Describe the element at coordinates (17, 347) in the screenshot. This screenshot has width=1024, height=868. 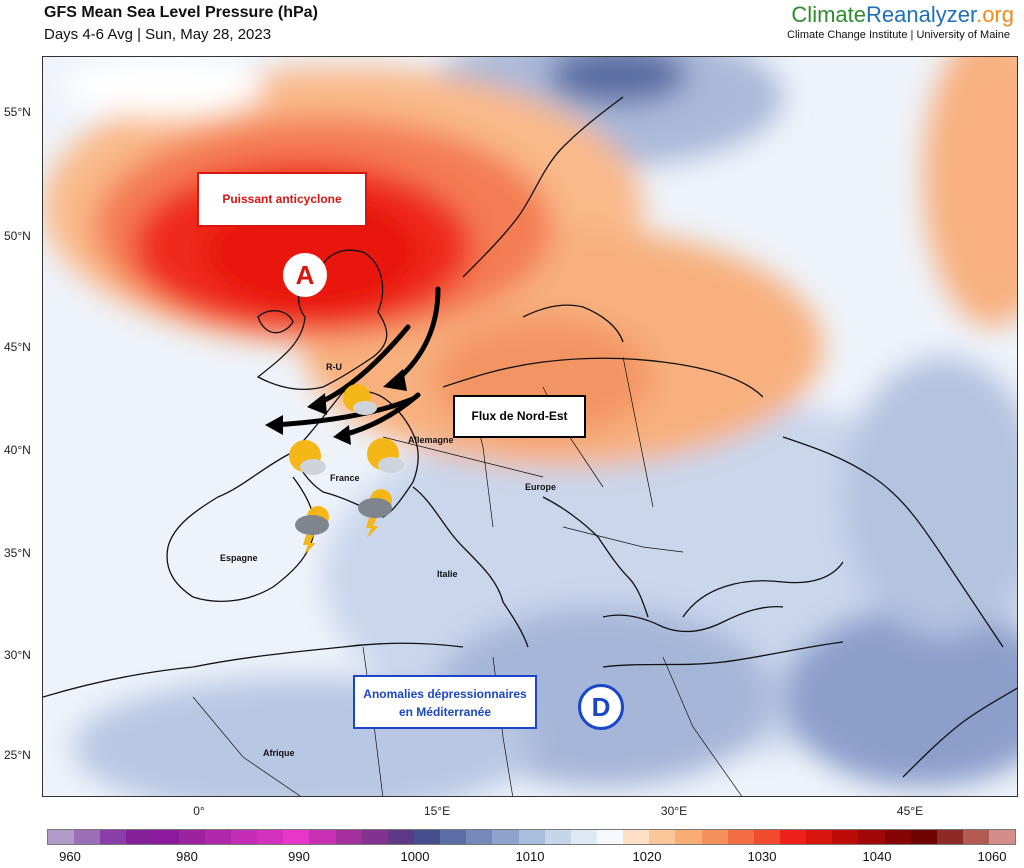
I see `lat-label: 45°N` at that location.